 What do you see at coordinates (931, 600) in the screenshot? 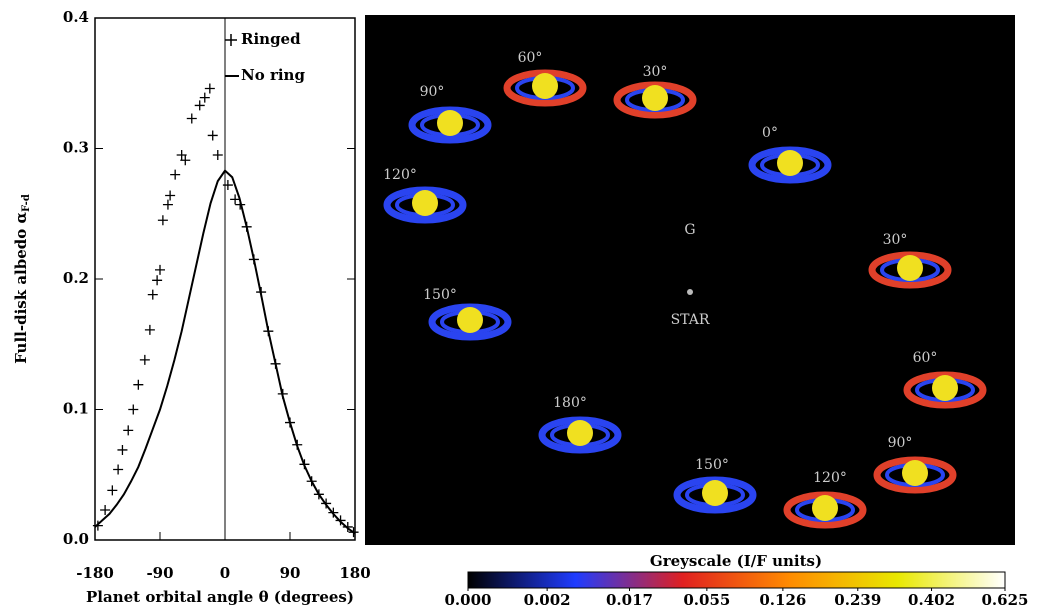
I see `colorbar-tick-label: 0.402` at bounding box center [931, 600].